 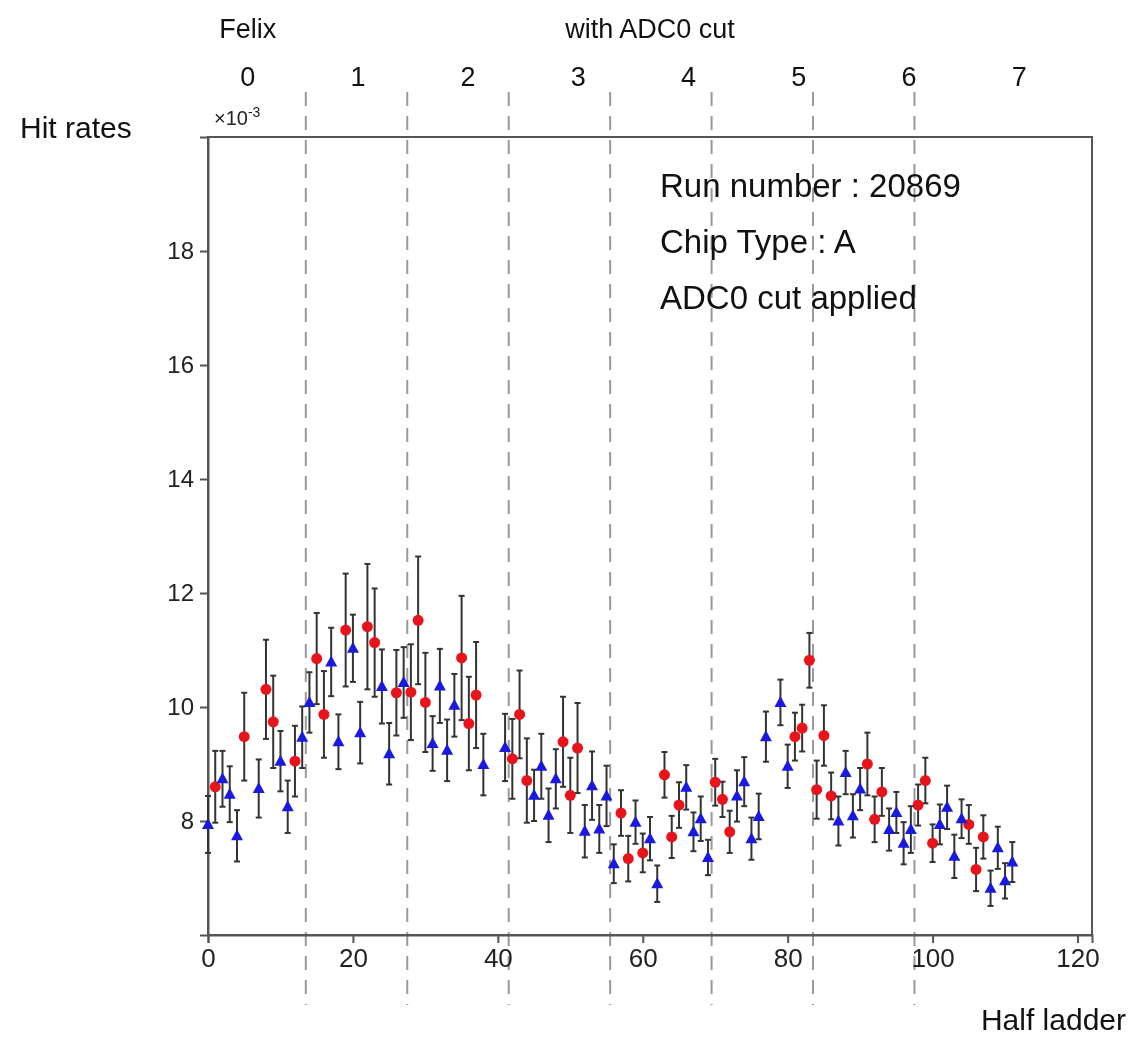 What do you see at coordinates (180, 479) in the screenshot?
I see `y-tick-label: 14` at bounding box center [180, 479].